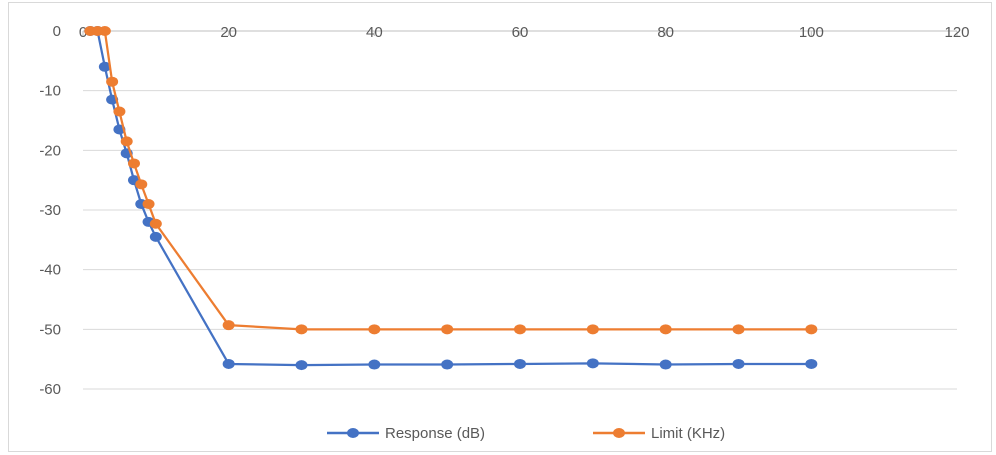 Image resolution: width=996 pixels, height=455 pixels. I want to click on legend-item-2: Limit (KHz), so click(659, 433).